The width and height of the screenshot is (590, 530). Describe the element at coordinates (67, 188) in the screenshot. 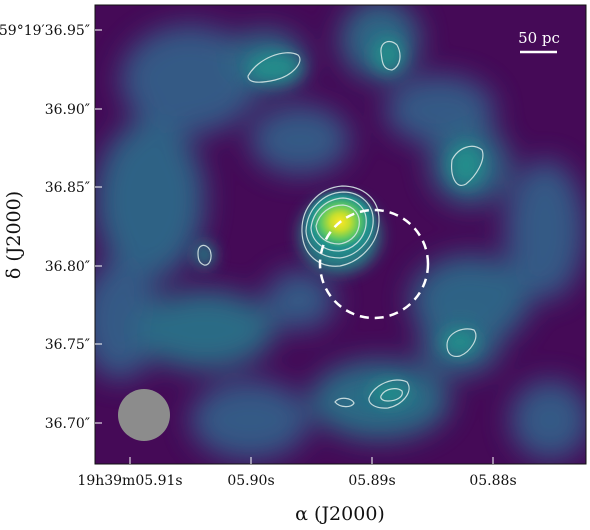

I see `y-tick-label: 36.85″` at that location.